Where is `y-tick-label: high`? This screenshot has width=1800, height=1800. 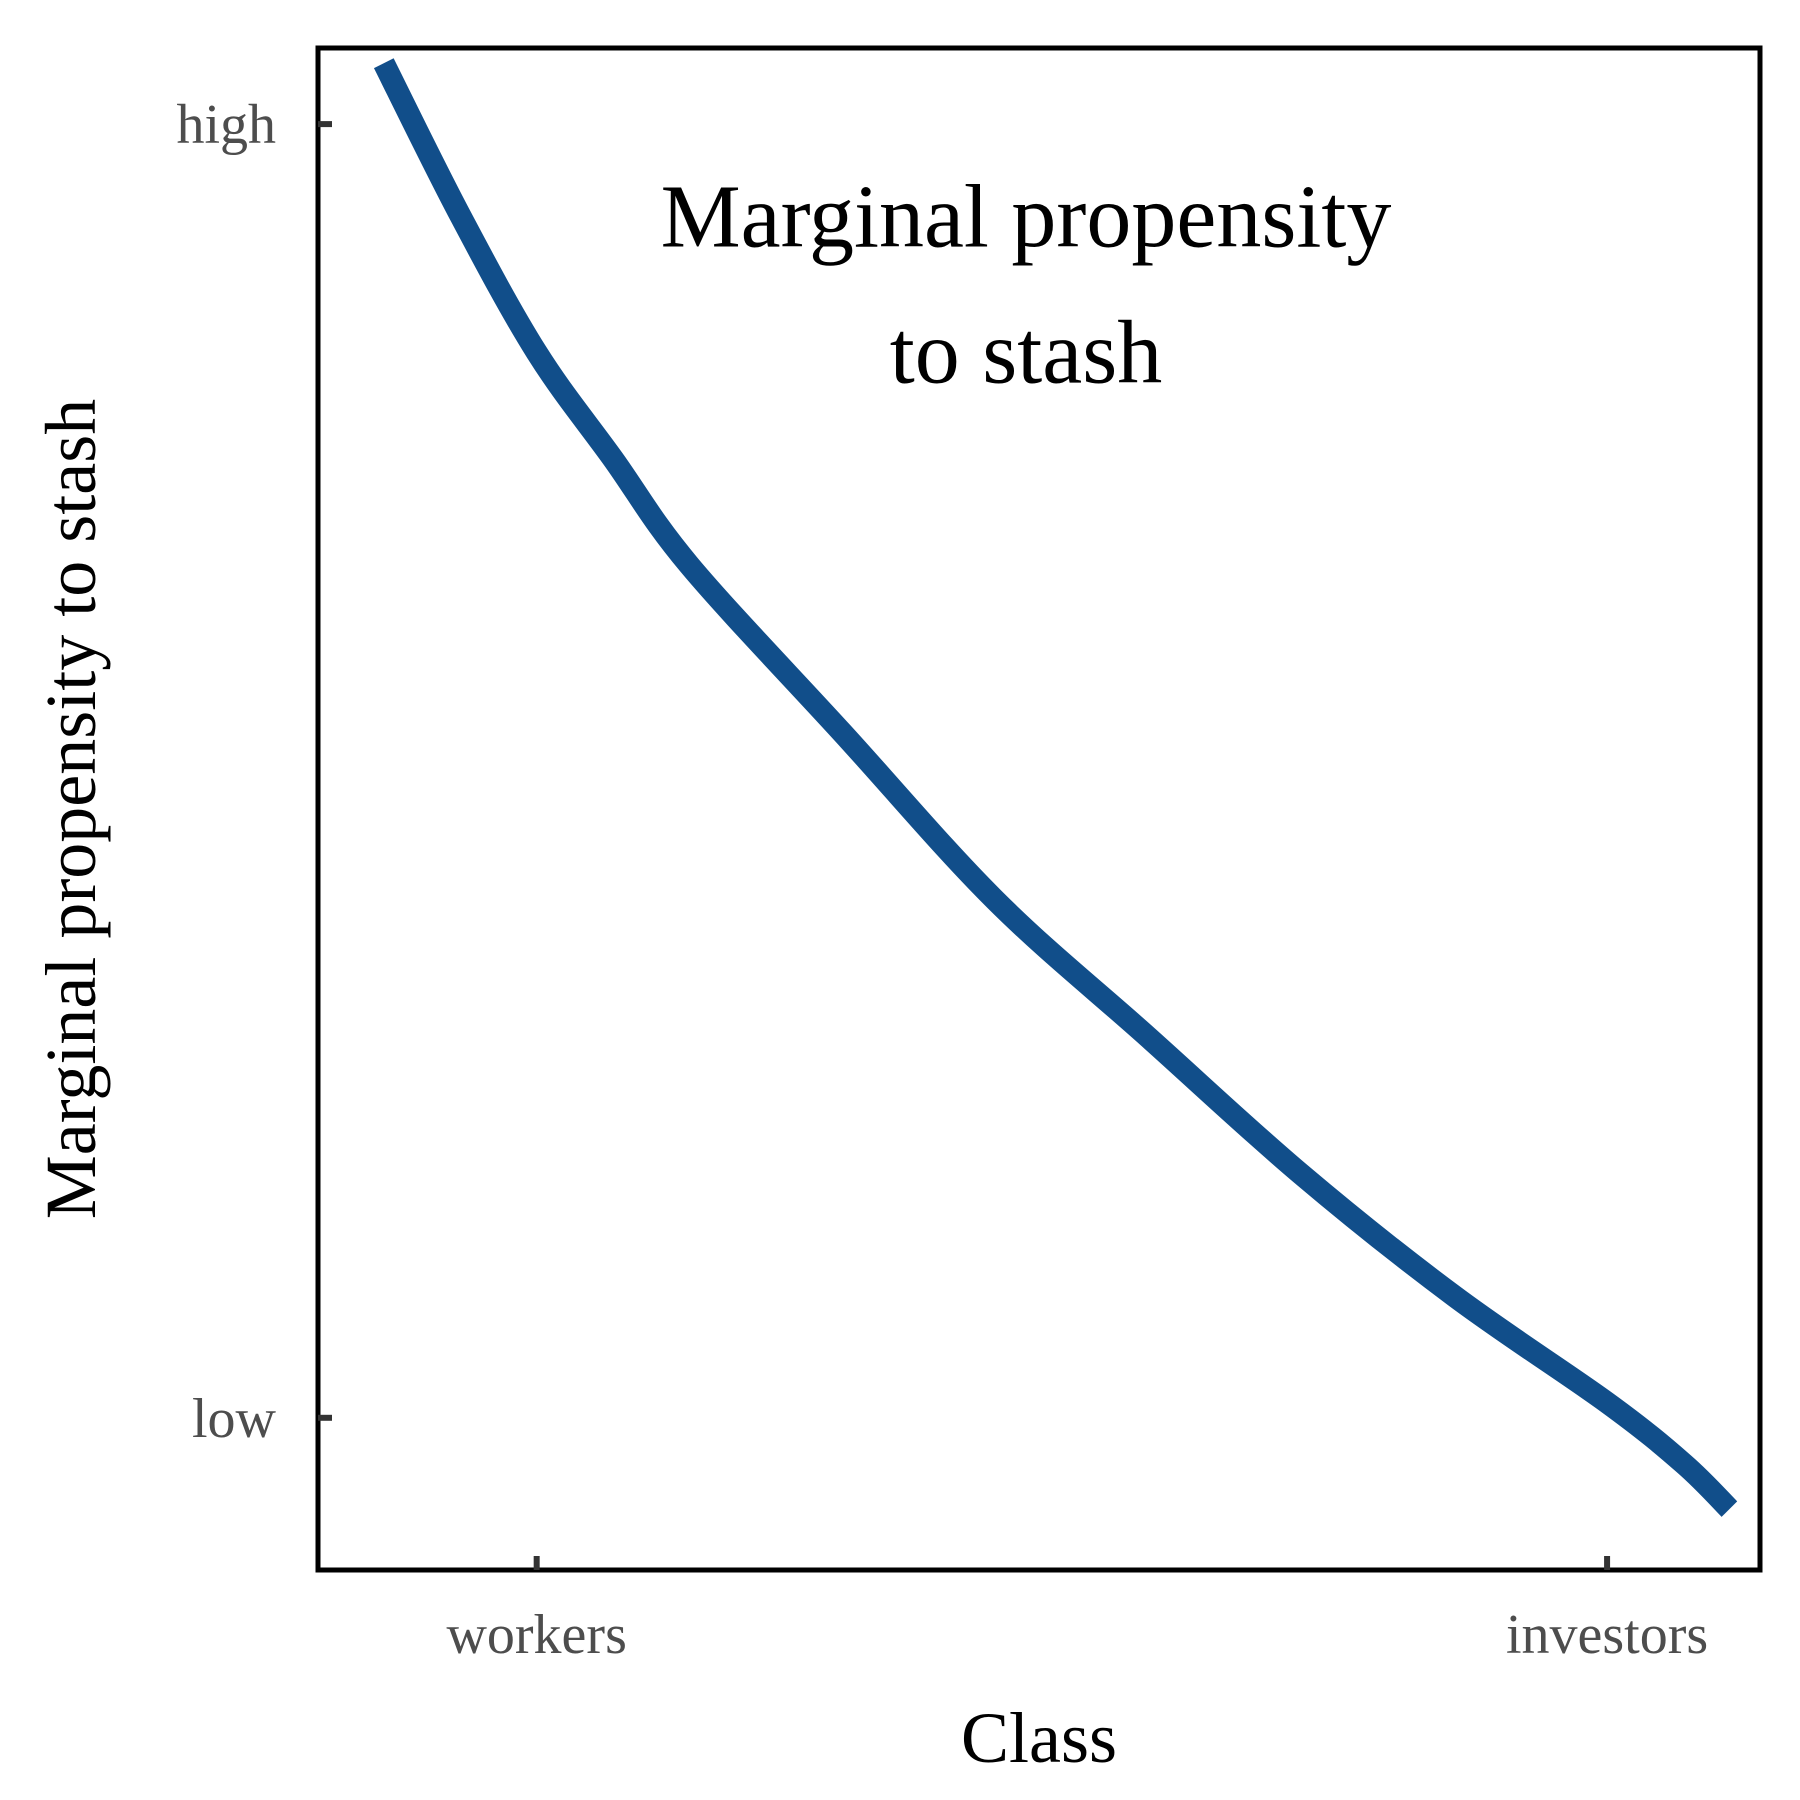 y-tick-label: high is located at coordinates (226, 125).